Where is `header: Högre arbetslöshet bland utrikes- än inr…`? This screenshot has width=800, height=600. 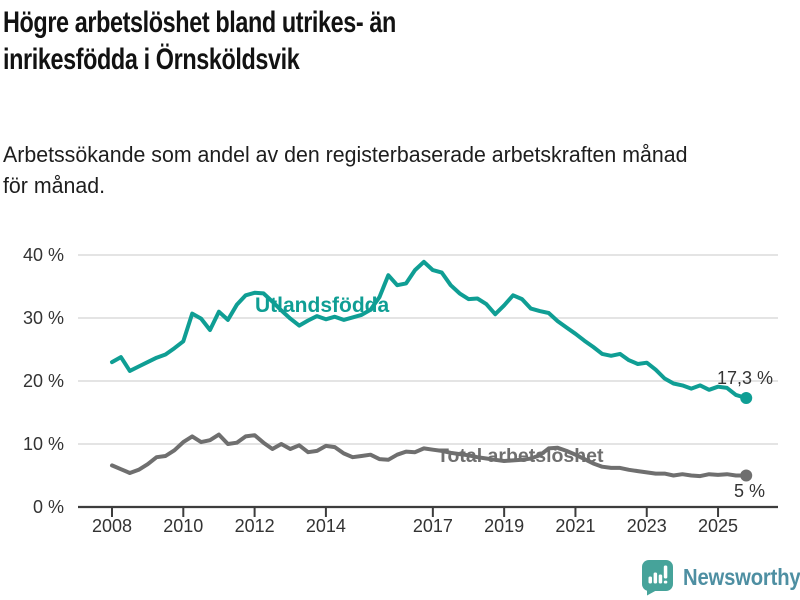 header: Högre arbetslöshet bland utrikes- än inr… is located at coordinates (255, 41).